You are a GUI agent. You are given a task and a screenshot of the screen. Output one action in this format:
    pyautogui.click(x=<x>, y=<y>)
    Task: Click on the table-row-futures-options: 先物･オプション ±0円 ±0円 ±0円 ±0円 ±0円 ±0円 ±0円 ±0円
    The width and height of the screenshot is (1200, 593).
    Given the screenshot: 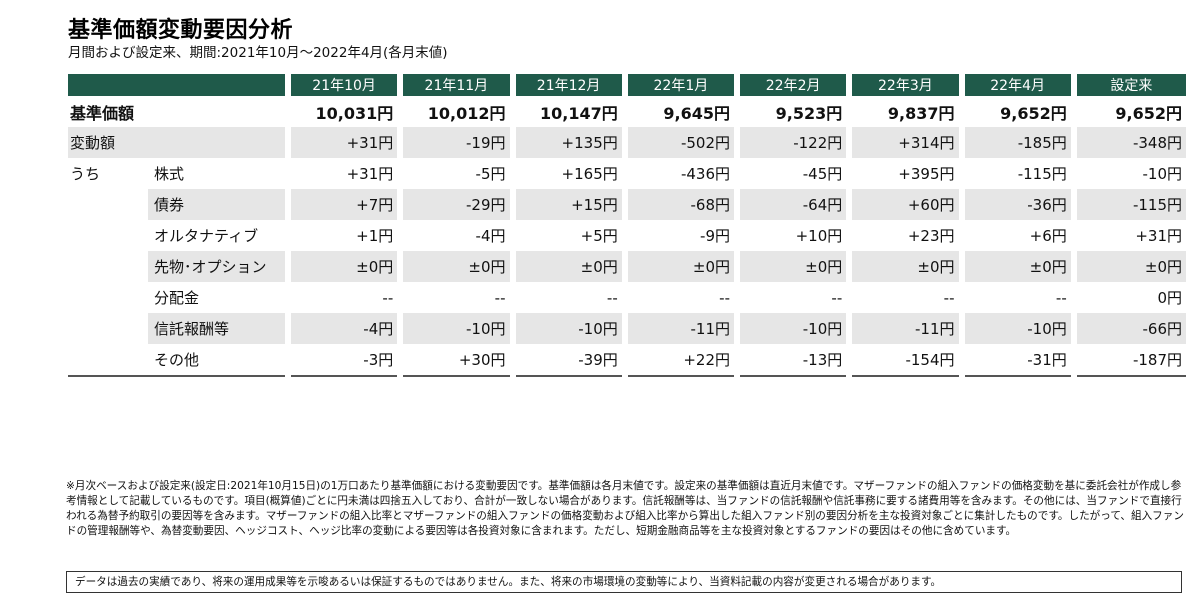 What is the action you would take?
    pyautogui.click(x=627, y=266)
    